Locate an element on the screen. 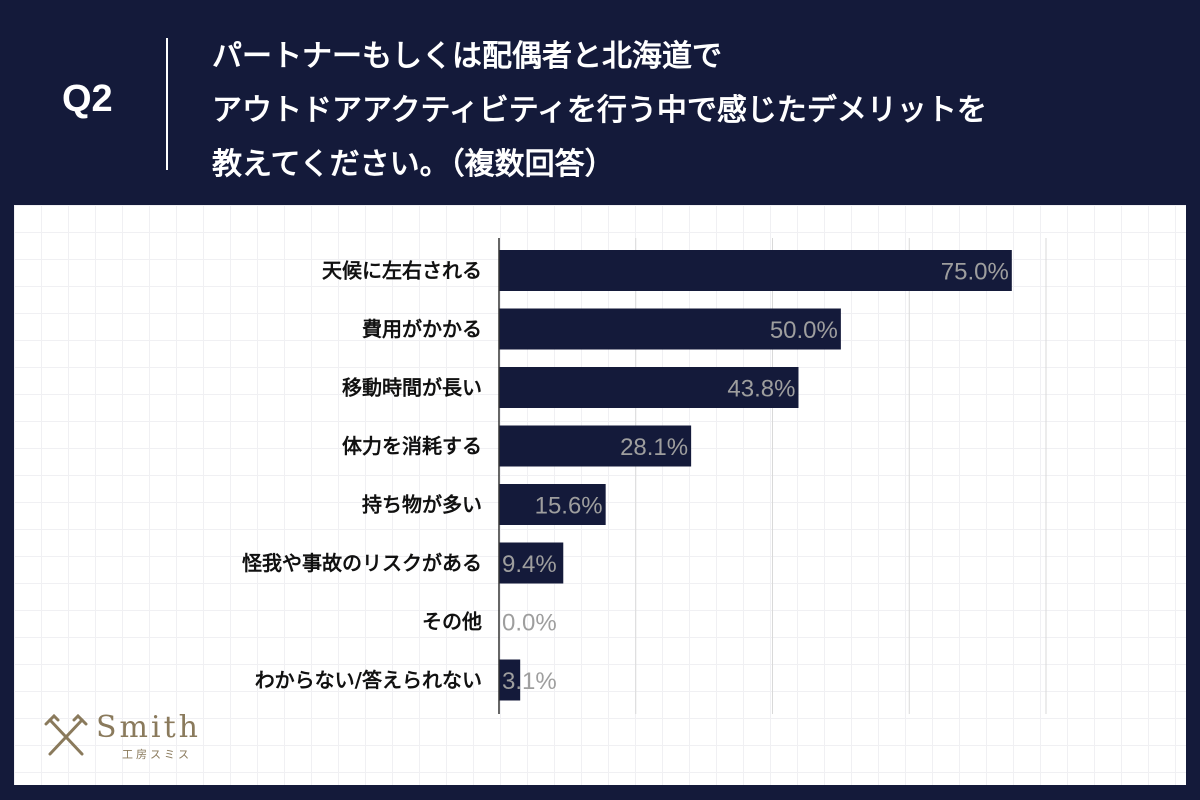 Image resolution: width=1200 pixels, height=800 pixels. header-divider is located at coordinates (167, 104).